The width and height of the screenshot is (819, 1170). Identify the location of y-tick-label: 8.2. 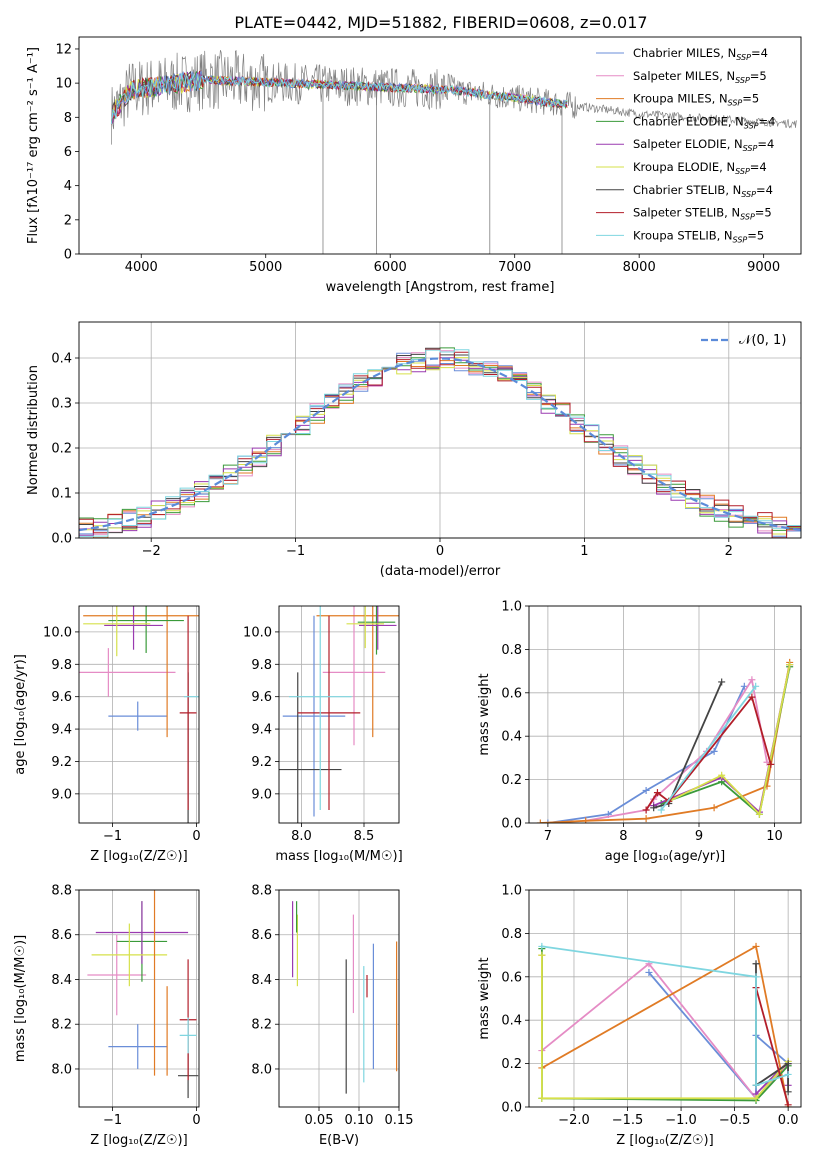
(61, 1025).